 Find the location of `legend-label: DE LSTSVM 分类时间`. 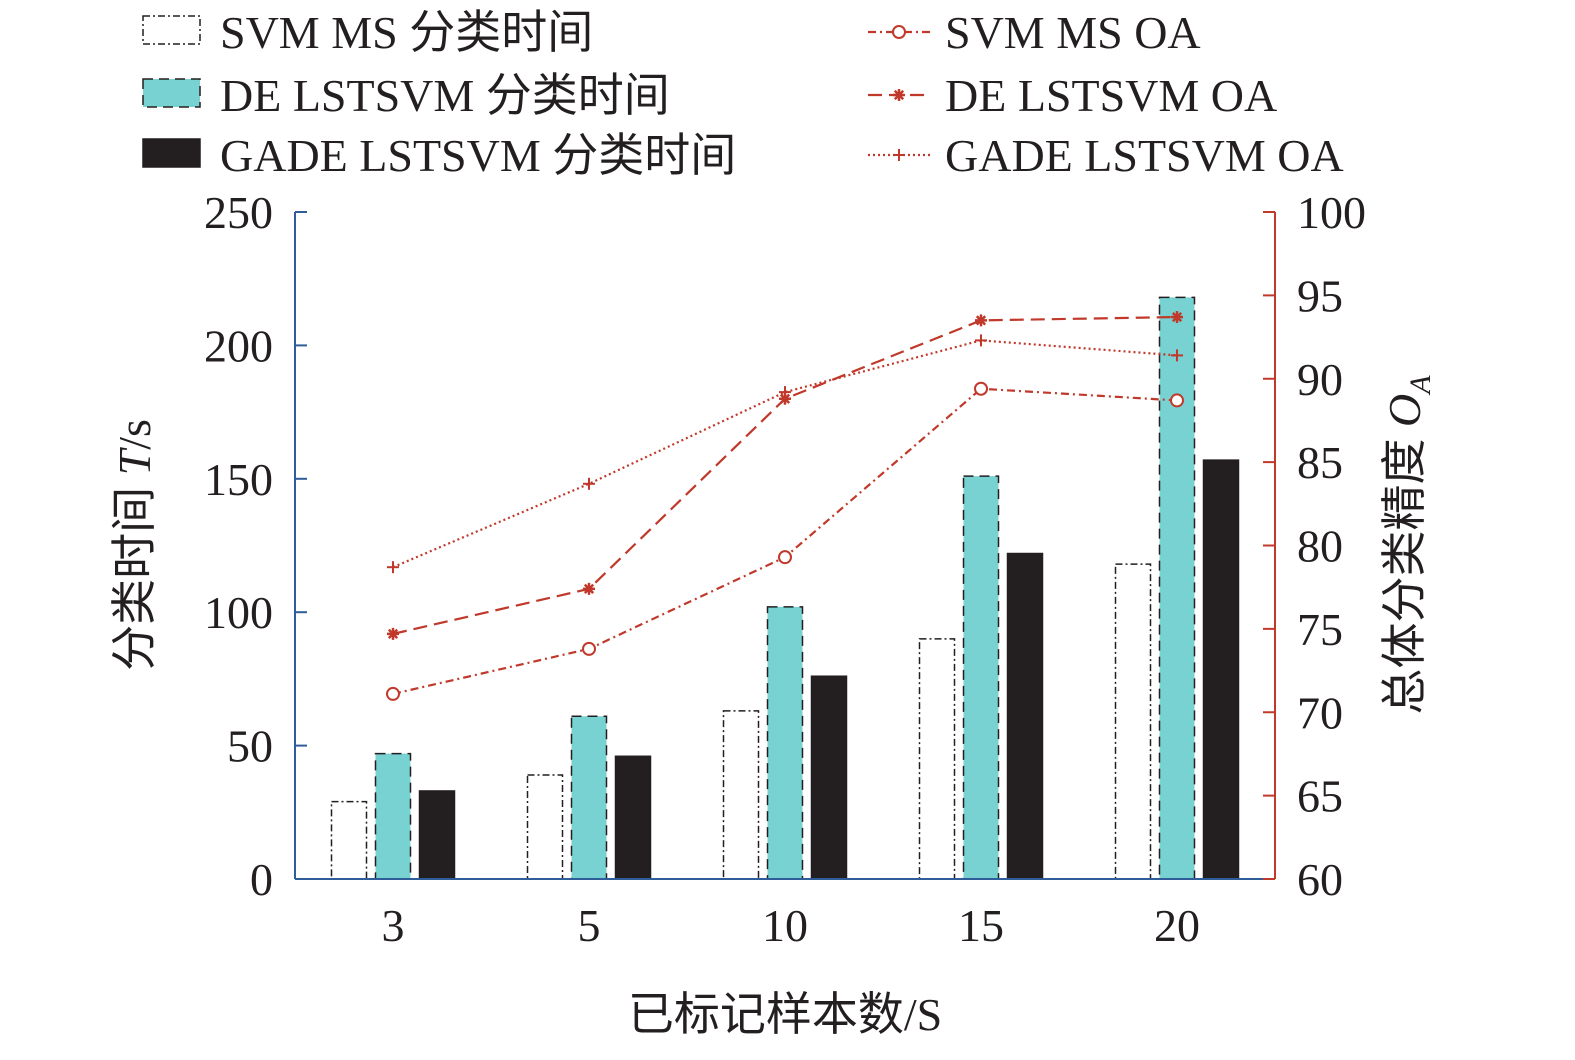

legend-label: DE LSTSVM 分类时间 is located at coordinates (445, 95).